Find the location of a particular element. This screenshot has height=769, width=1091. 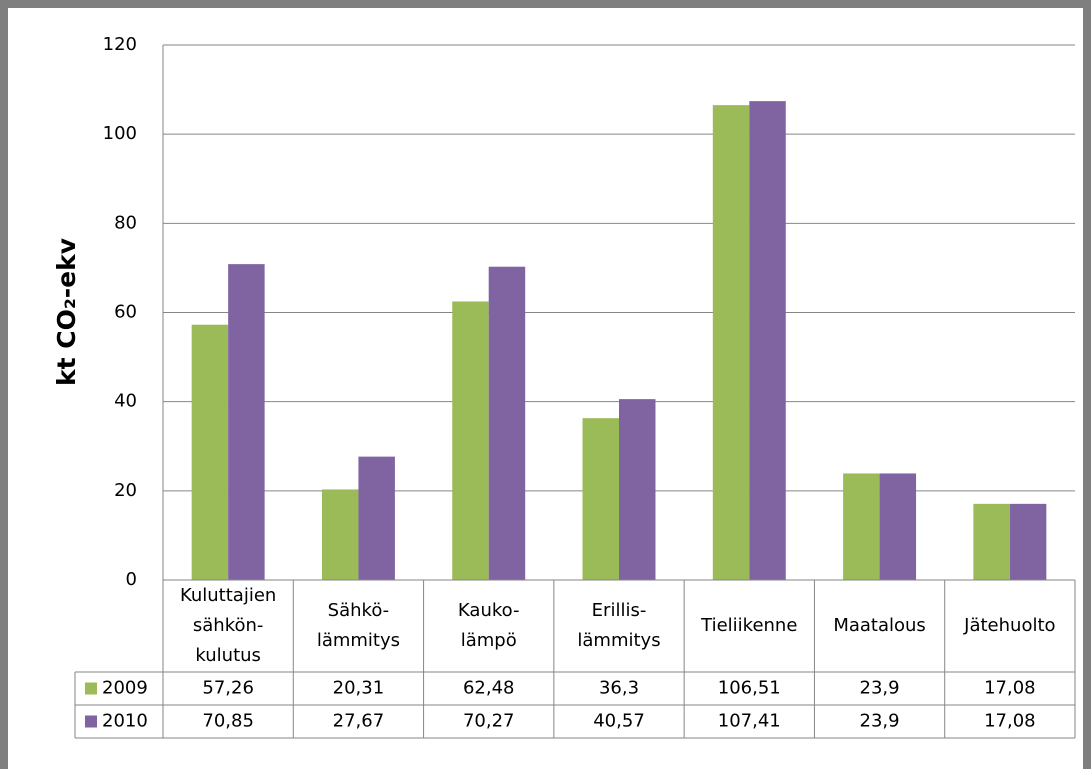

y-tick-label: 60 is located at coordinates (125, 312).